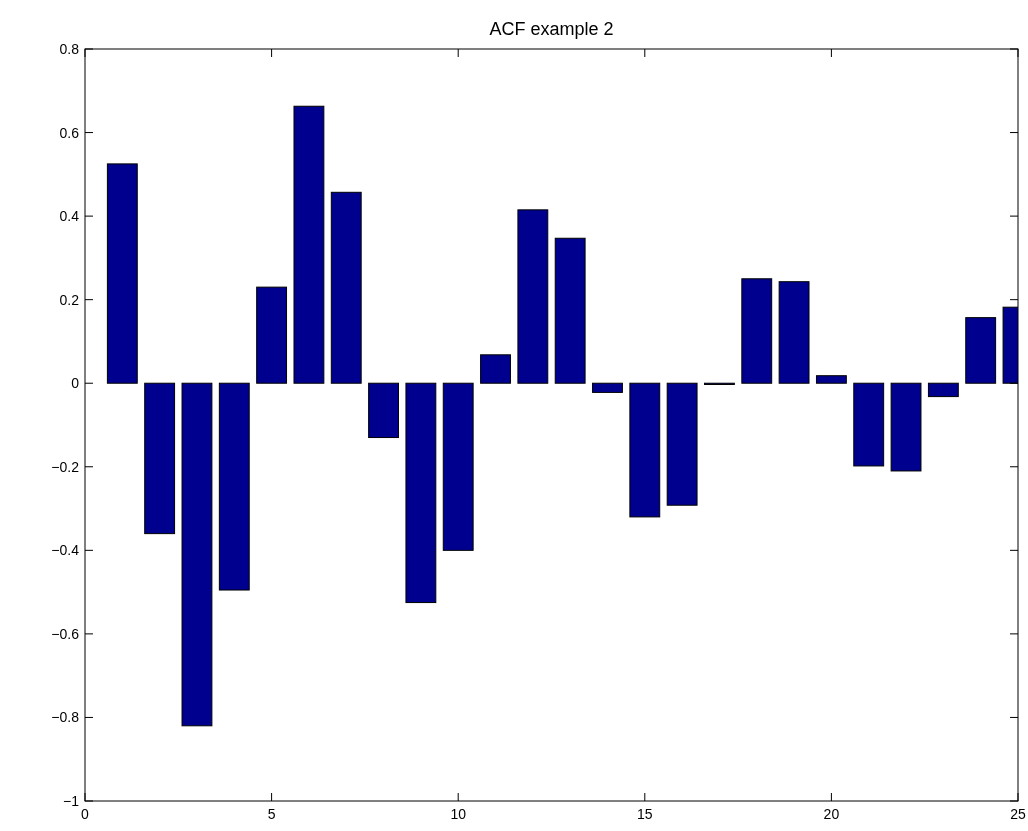  What do you see at coordinates (65, 633) in the screenshot?
I see `y-tick-label: −0.6` at bounding box center [65, 633].